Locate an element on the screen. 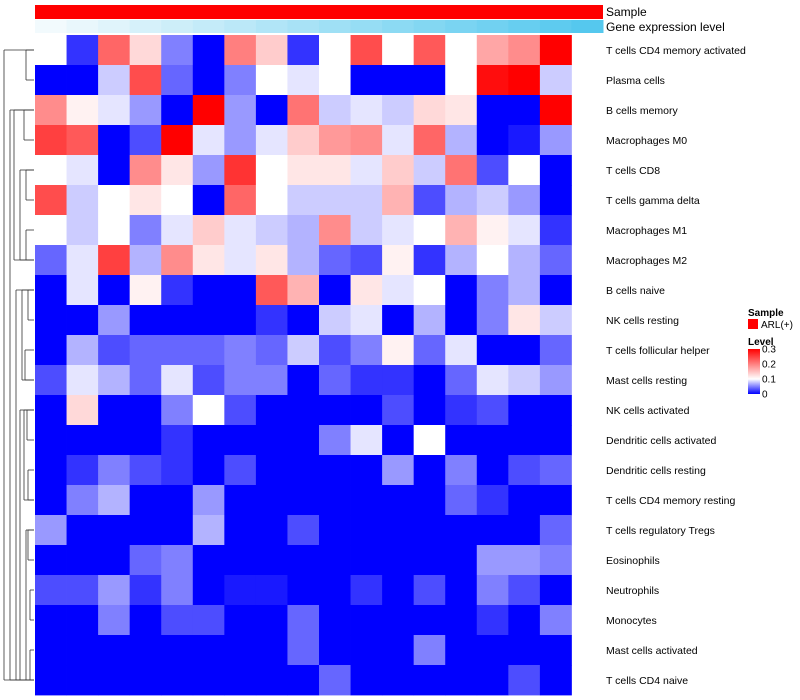 The height and width of the screenshot is (700, 800). row-label: NK cells resting is located at coordinates (642, 321).